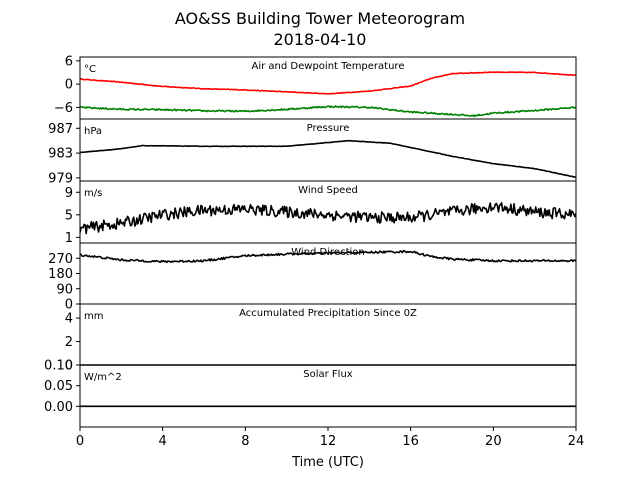 The width and height of the screenshot is (640, 480). Describe the element at coordinates (63, 108) in the screenshot. I see `temperature-ytick-label: −6` at that location.